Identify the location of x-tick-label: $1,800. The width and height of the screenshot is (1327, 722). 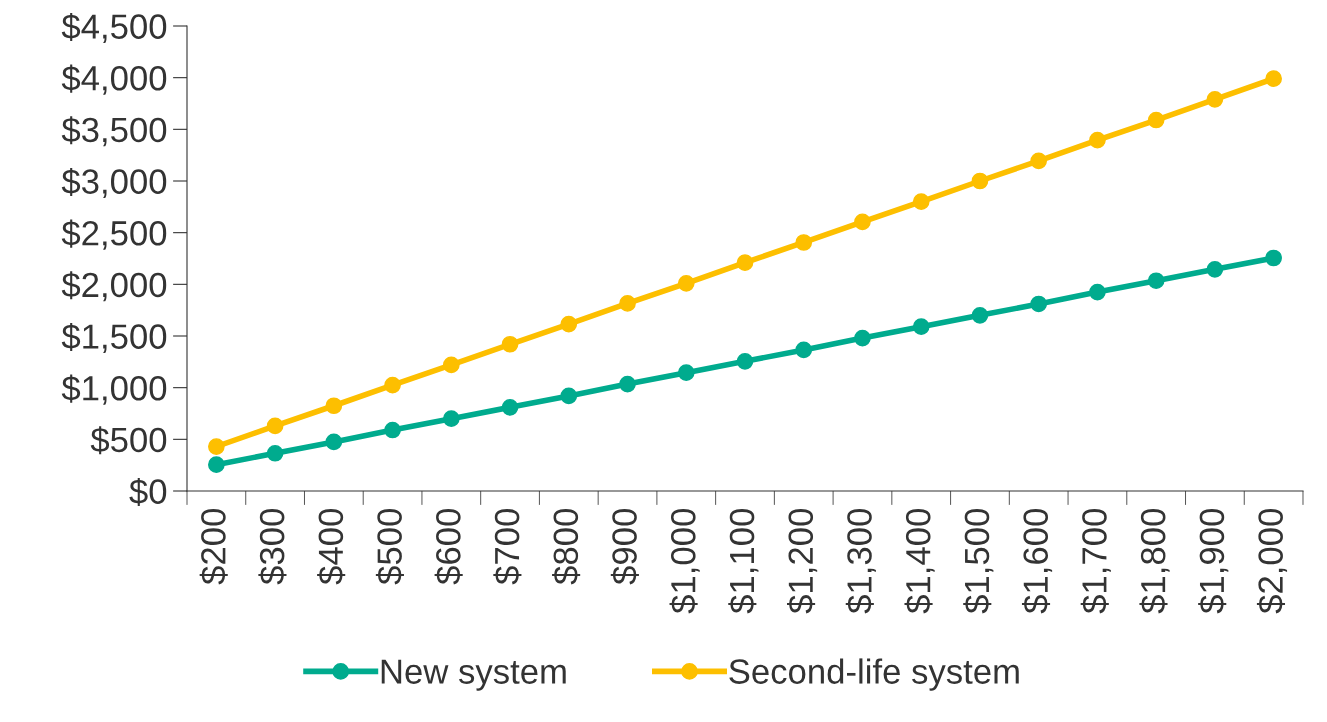
(1154, 561).